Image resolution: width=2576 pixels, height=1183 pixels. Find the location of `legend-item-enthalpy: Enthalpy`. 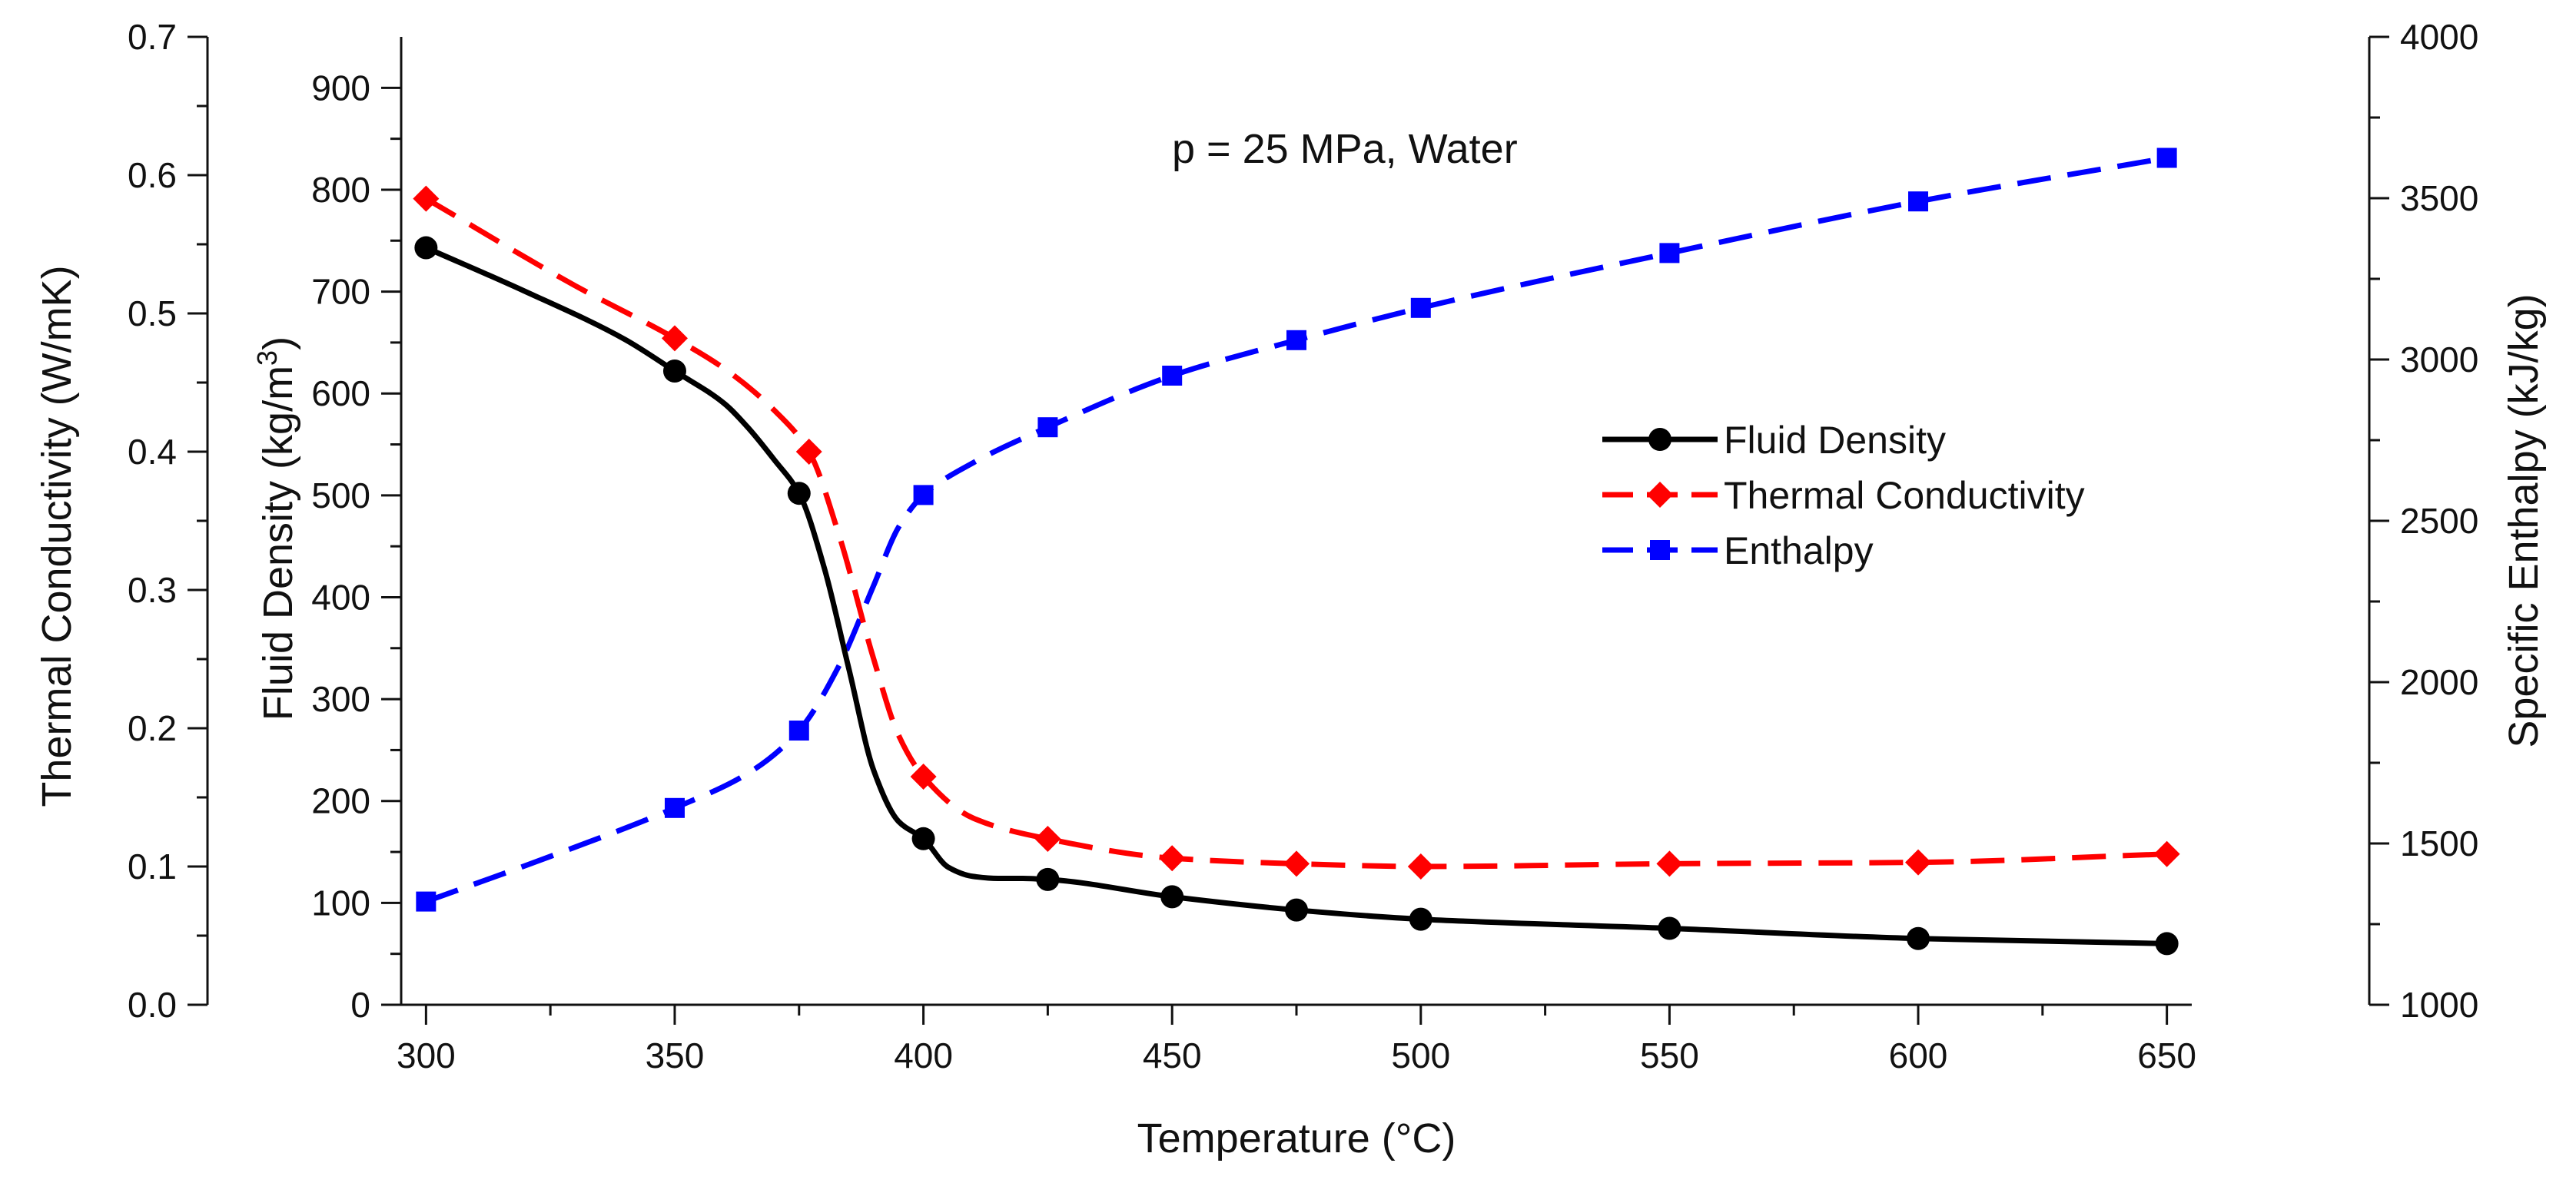

legend-item-enthalpy: Enthalpy is located at coordinates (1738, 550).